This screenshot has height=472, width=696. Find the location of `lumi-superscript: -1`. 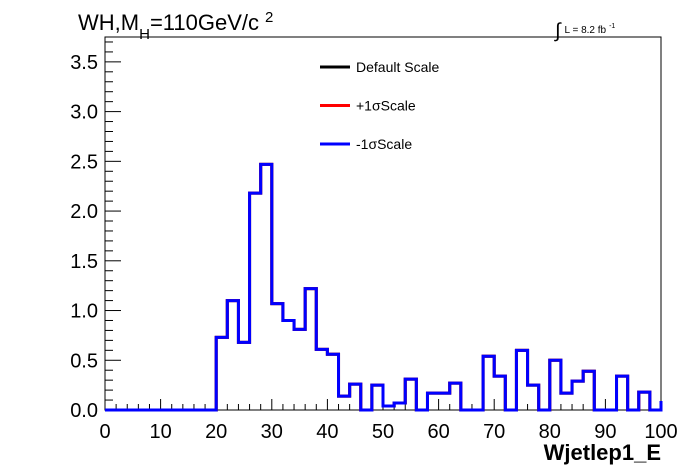

lumi-superscript: -1 is located at coordinates (612, 26).